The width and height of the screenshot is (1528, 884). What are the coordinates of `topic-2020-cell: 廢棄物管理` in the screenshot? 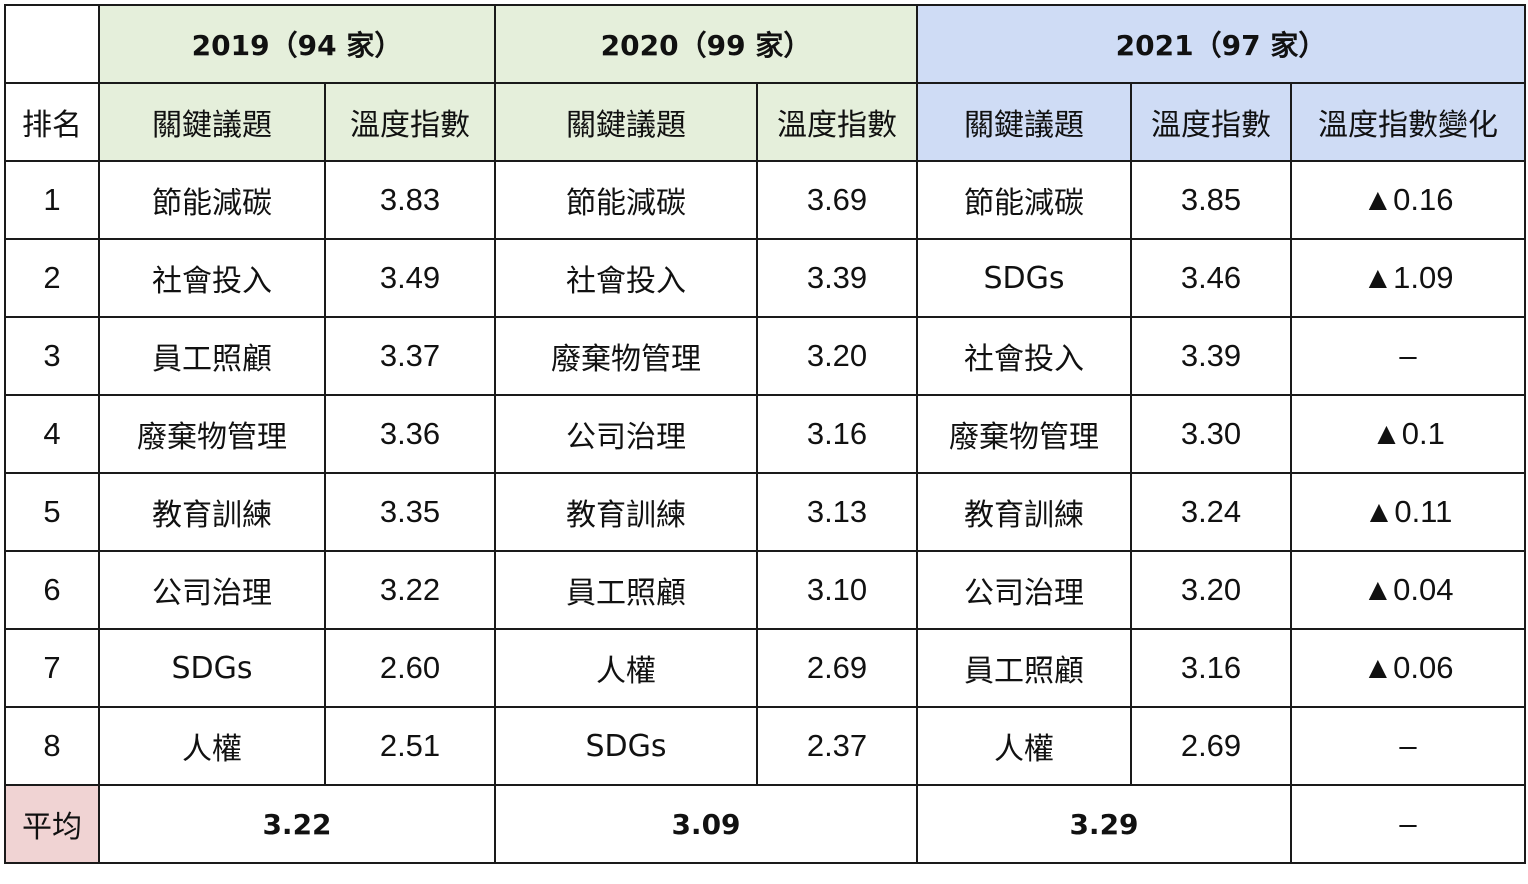 It's located at (626, 356).